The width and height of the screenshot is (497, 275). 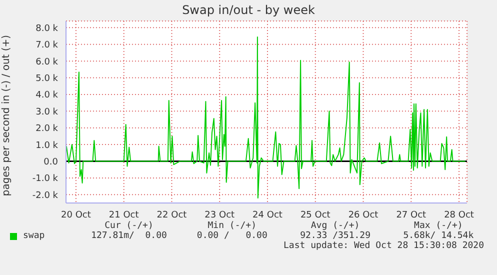 What do you see at coordinates (124, 215) in the screenshot?
I see `x-tick-label: 21 Oct` at bounding box center [124, 215].